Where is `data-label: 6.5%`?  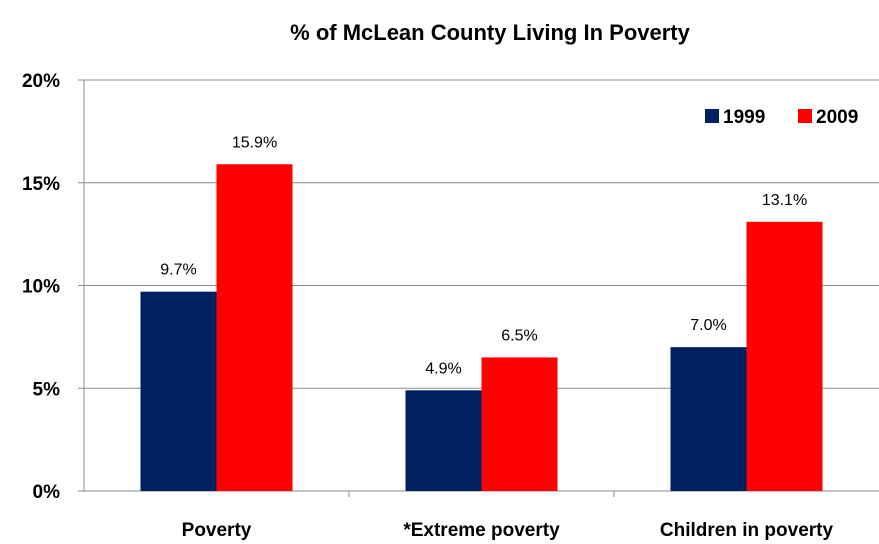
data-label: 6.5% is located at coordinates (519, 335).